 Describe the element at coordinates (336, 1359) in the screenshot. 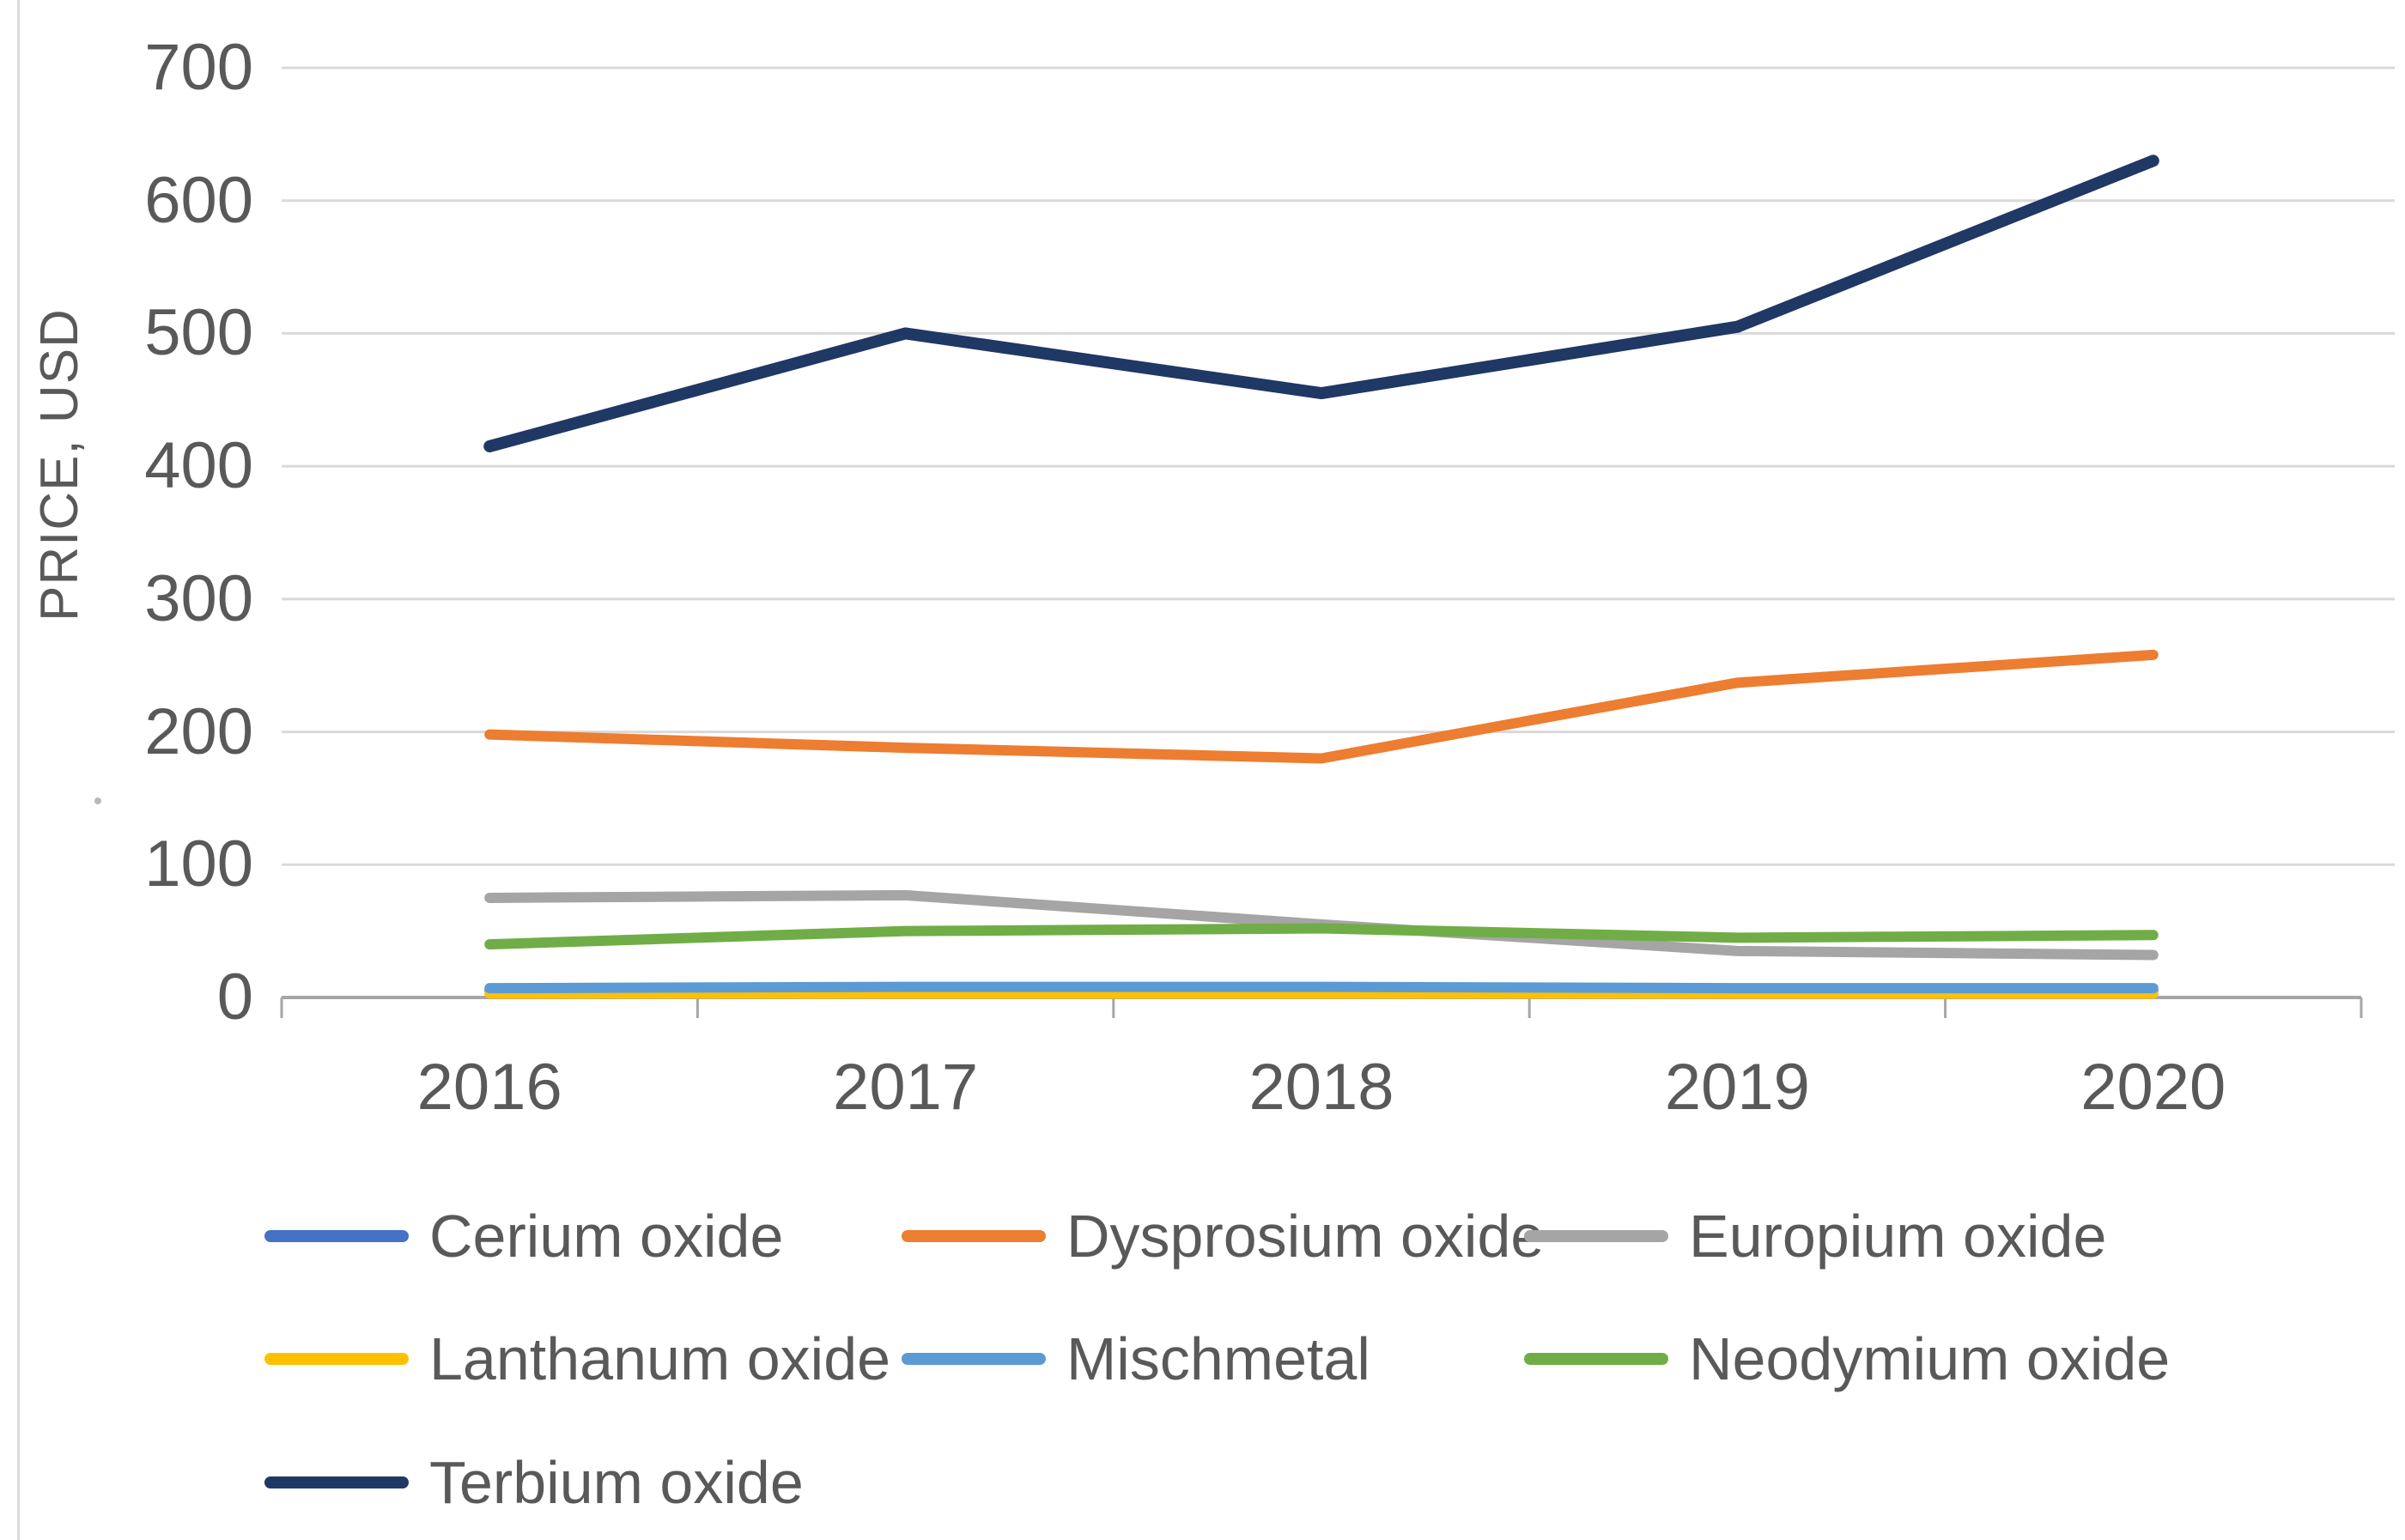

I see `legend-swatch-lanthanum-oxide` at that location.